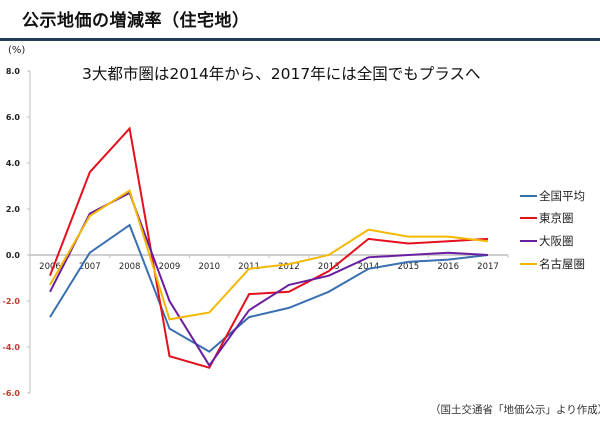 The width and height of the screenshot is (600, 423). What do you see at coordinates (289, 267) in the screenshot?
I see `x-tick-label: 2012` at bounding box center [289, 267].